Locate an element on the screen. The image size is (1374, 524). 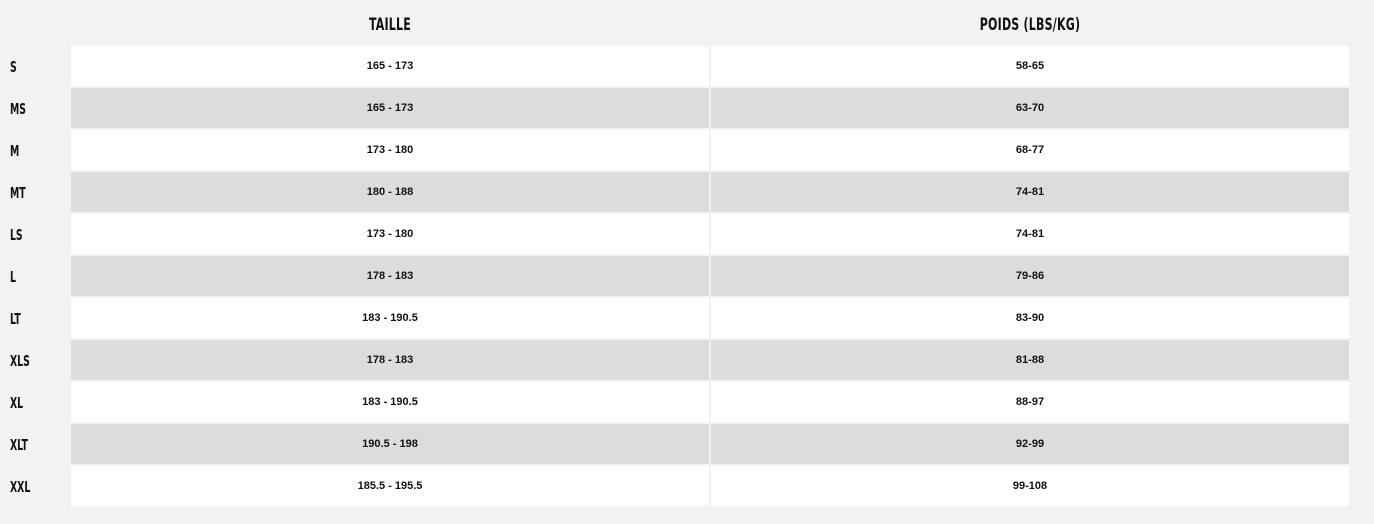
table-row: MT 180 - 188 74-81 is located at coordinates (687, 192).